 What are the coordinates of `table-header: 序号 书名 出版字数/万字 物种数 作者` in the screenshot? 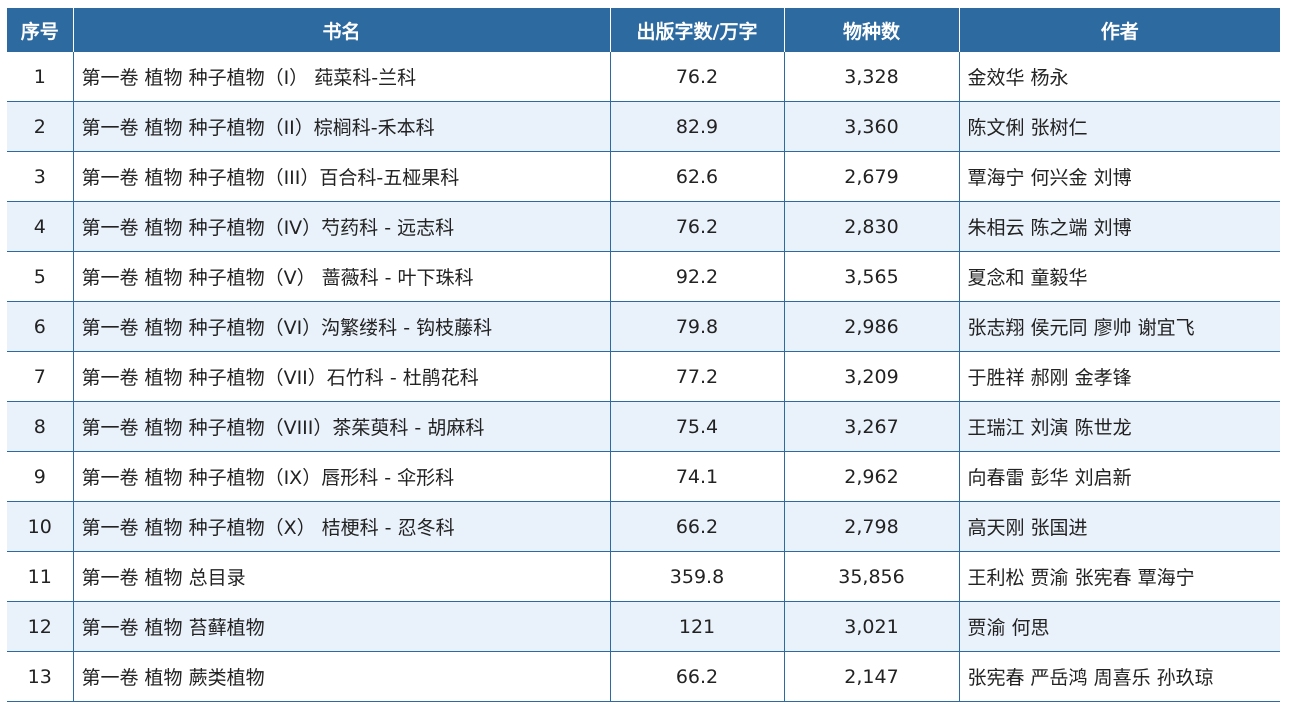 It's located at (643, 30).